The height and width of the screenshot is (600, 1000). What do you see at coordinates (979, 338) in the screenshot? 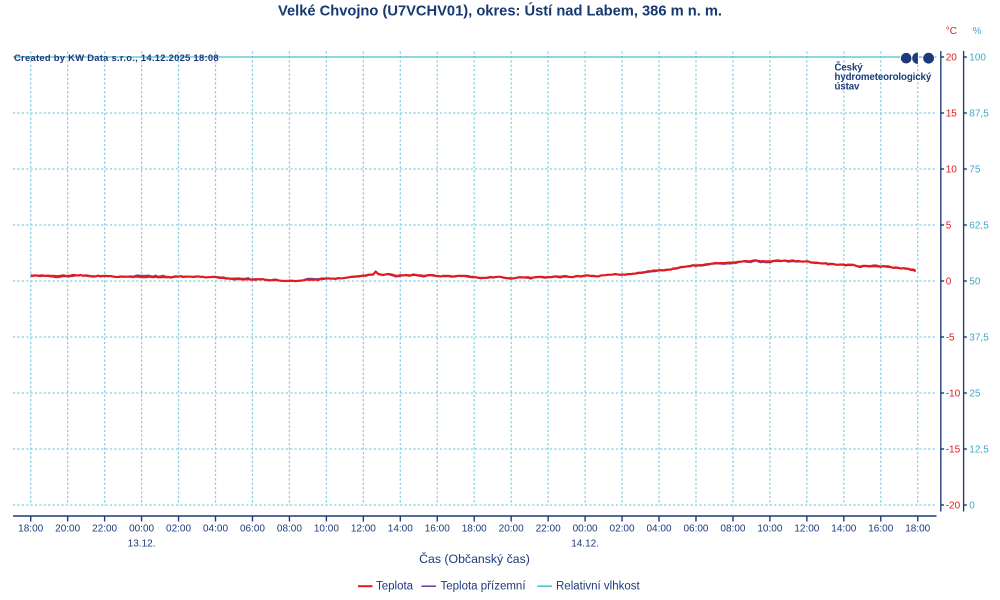
I see `svg-text: 37,5` at bounding box center [979, 338].